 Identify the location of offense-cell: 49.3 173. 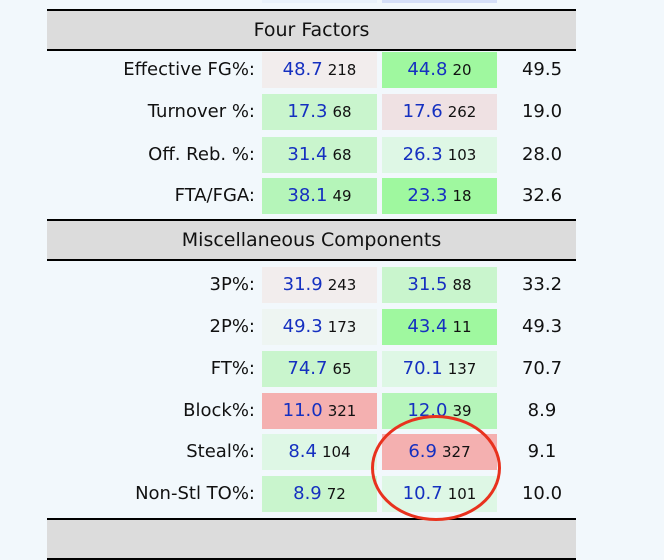
(319, 327).